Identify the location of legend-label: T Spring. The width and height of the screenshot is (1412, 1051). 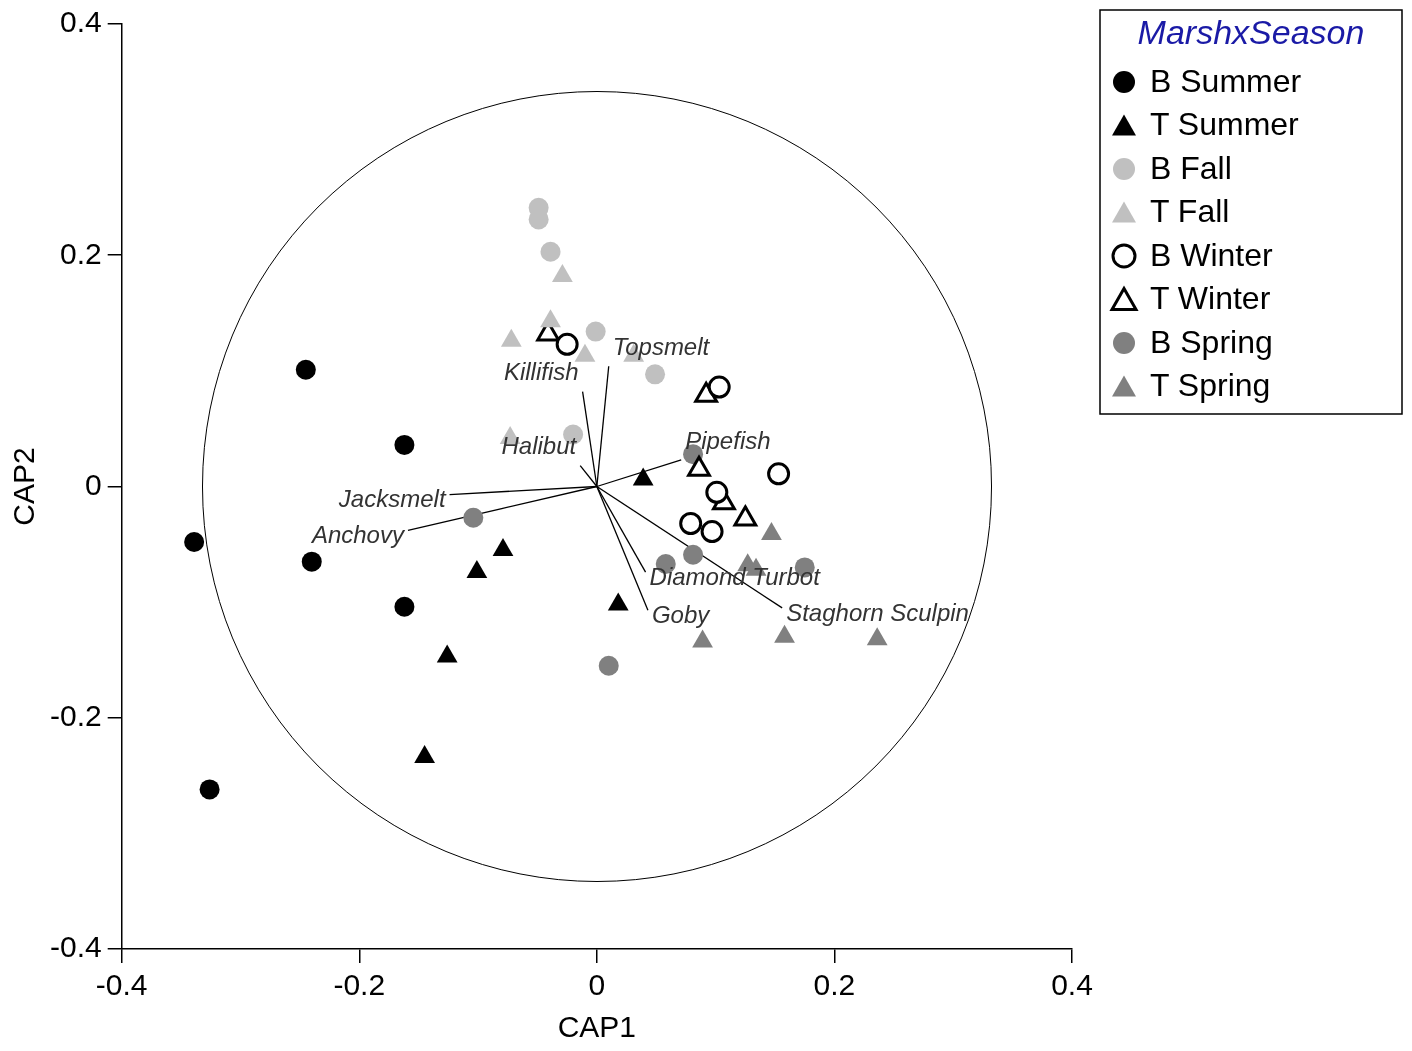
(1210, 385).